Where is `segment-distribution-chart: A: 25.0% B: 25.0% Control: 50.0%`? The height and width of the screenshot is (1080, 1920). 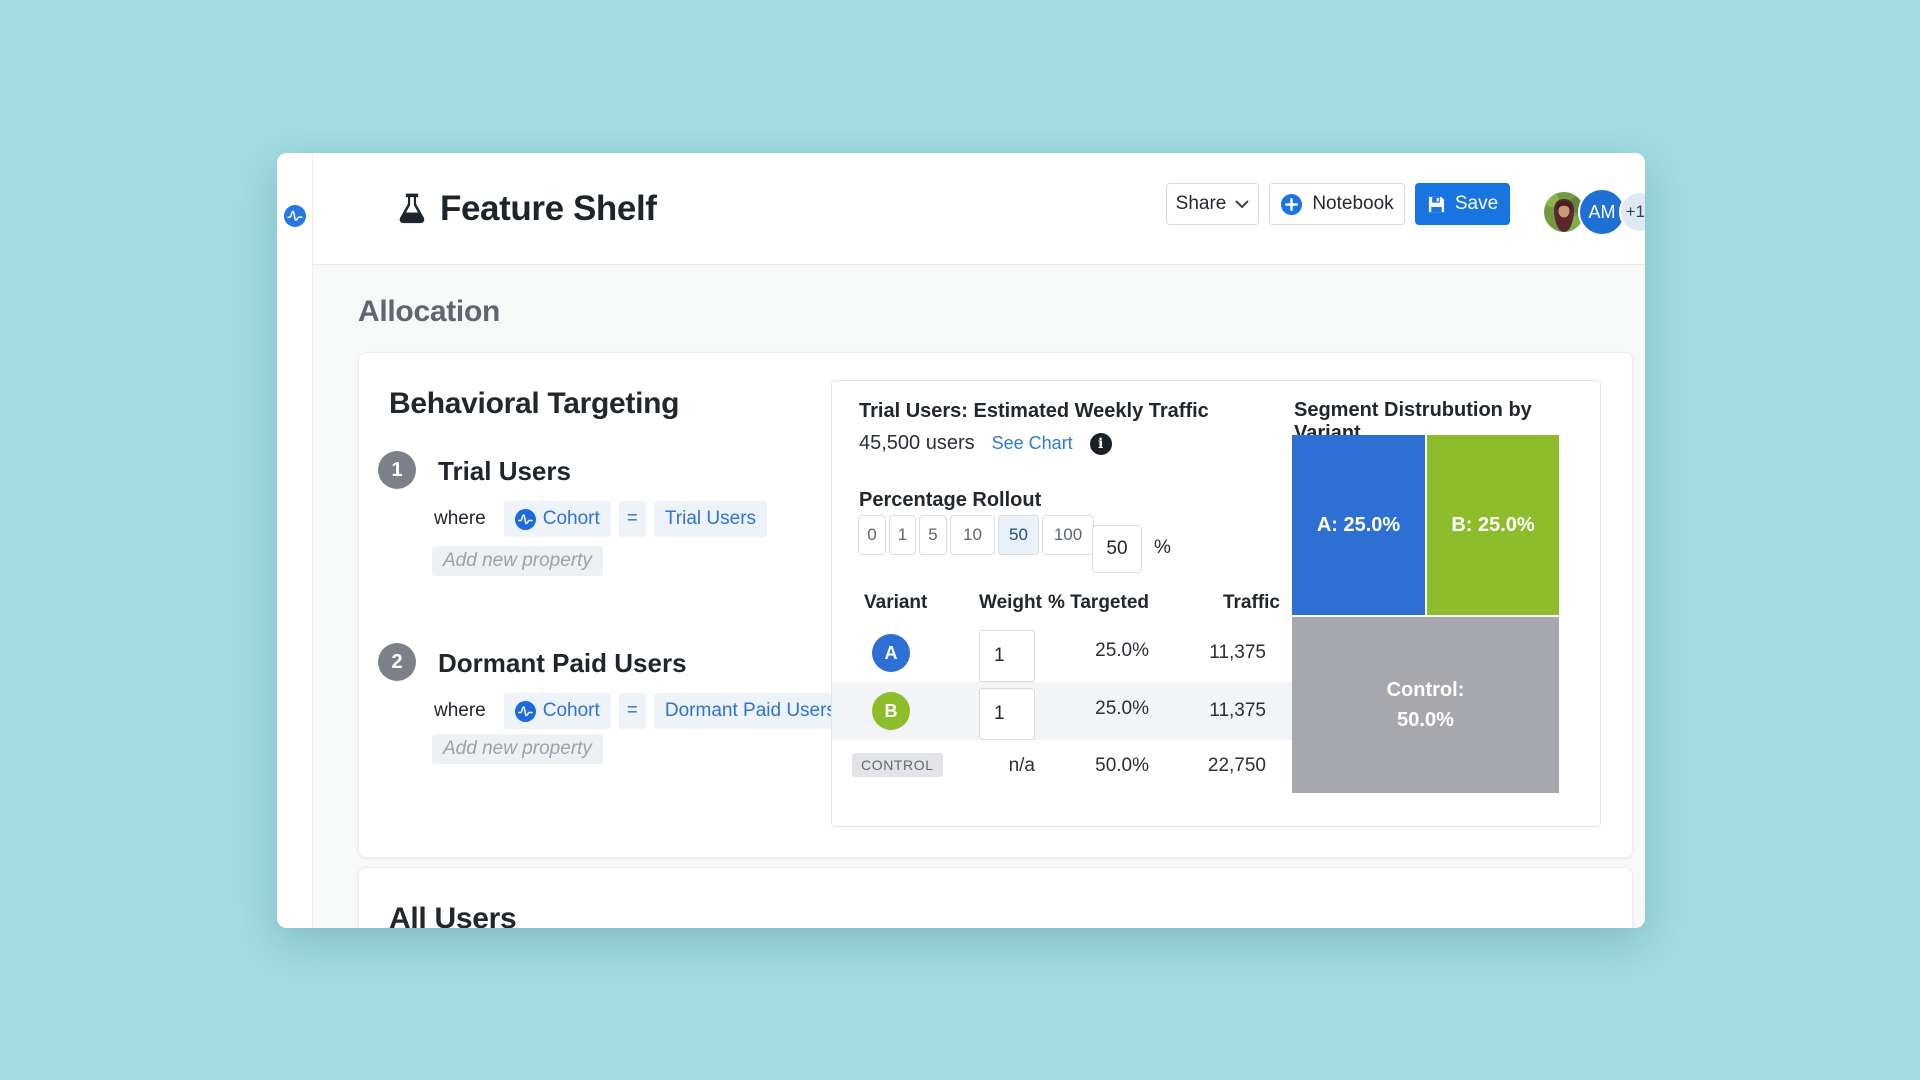
segment-distribution-chart: A: 25.0% B: 25.0% Control: 50.0% is located at coordinates (1425, 614).